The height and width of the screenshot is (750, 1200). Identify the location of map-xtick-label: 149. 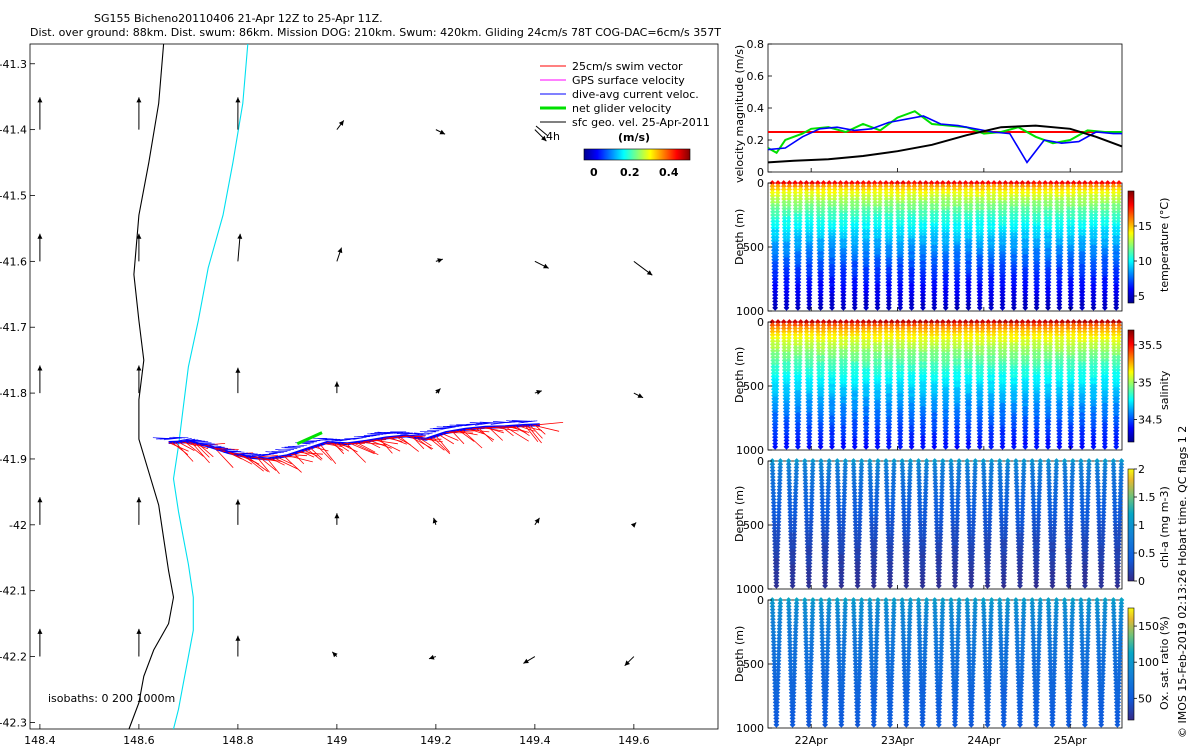
(336, 740).